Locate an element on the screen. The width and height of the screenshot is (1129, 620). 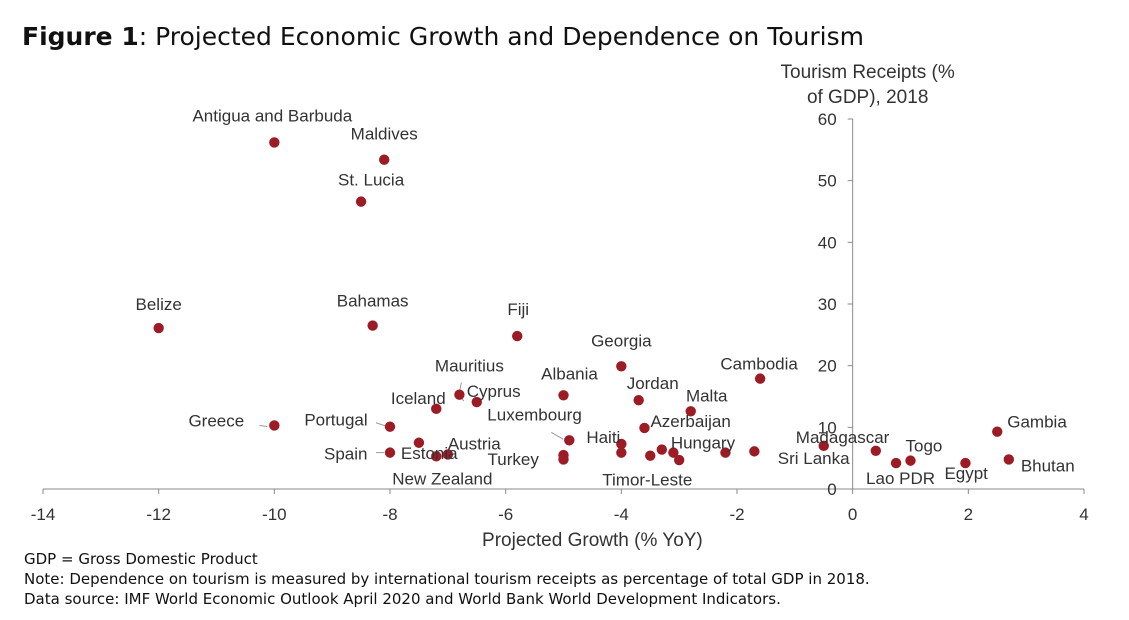
y-axis-title: of GDP), 2018 is located at coordinates (867, 97).